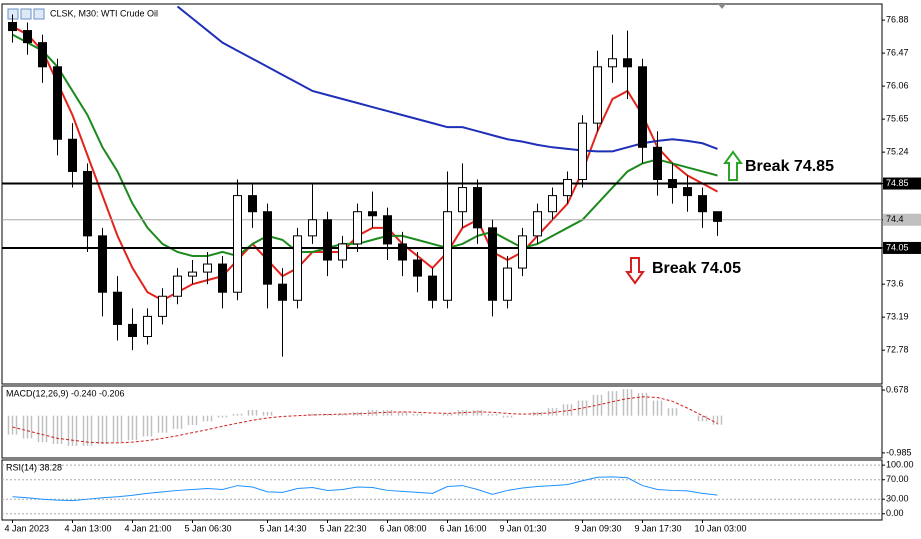 This screenshot has width=921, height=539. I want to click on y-tick-label: 76.88, so click(897, 19).